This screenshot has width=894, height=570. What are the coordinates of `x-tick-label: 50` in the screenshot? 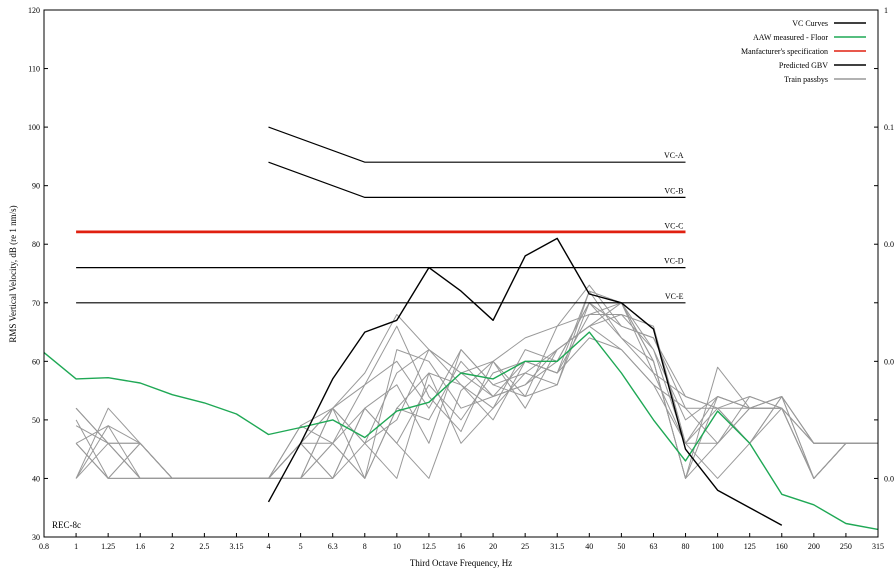 It's located at (621, 546).